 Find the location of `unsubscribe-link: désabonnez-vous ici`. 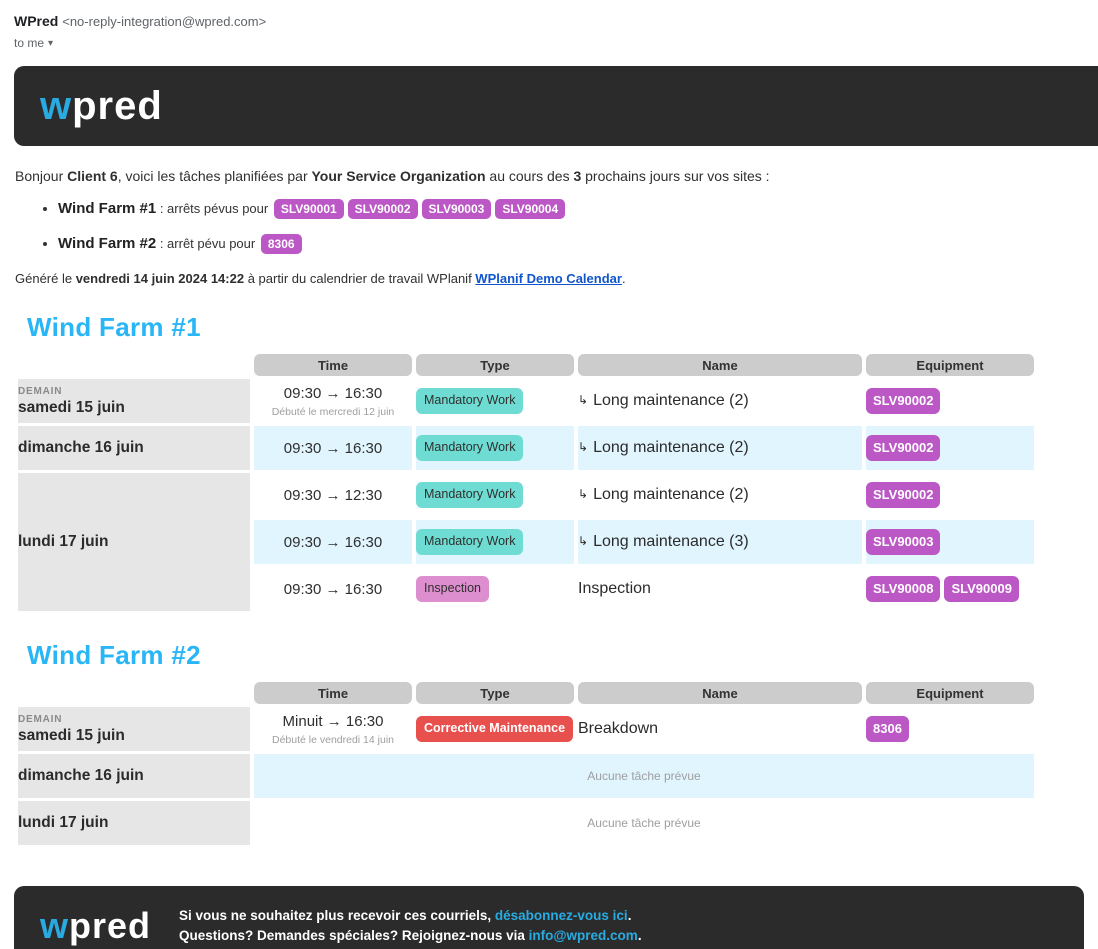

unsubscribe-link: désabonnez-vous ici is located at coordinates (561, 915).